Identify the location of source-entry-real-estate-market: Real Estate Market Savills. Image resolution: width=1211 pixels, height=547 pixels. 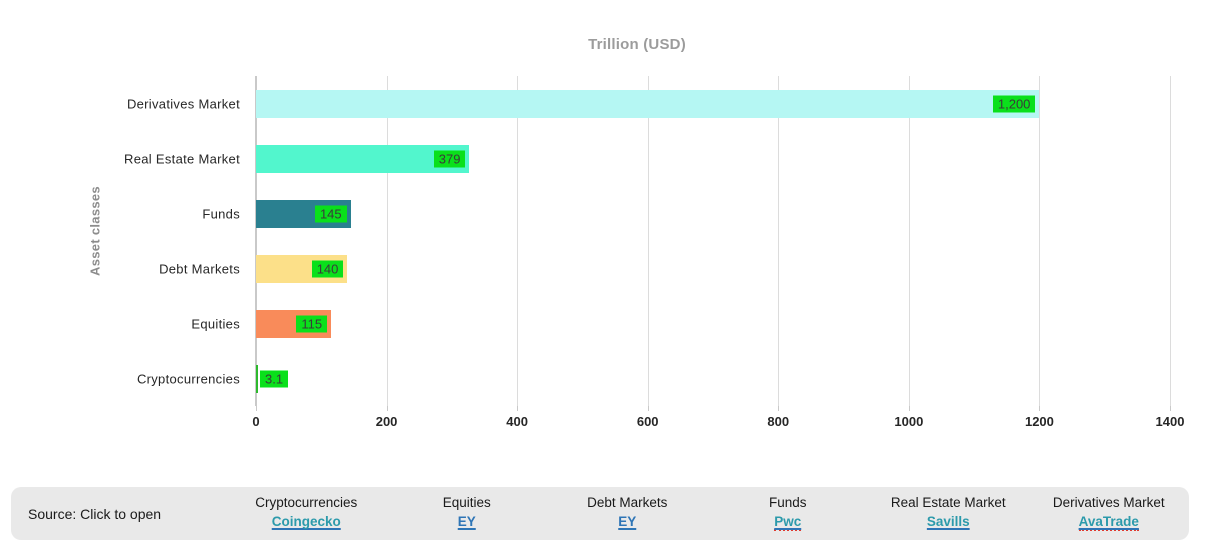
(948, 513).